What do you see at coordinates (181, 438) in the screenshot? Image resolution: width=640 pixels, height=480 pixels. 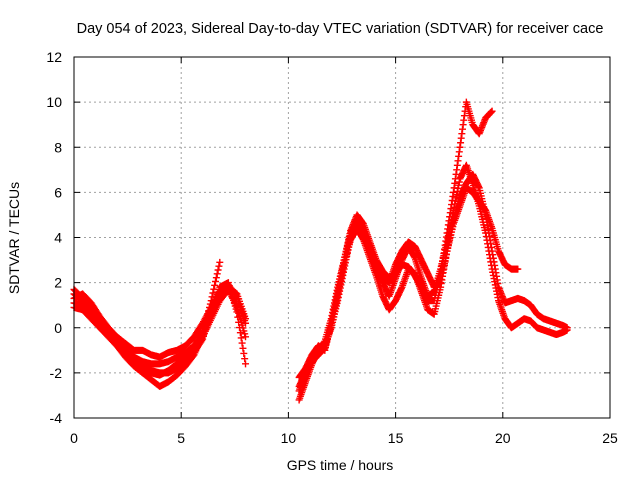 I see `x-tick-label: 5` at bounding box center [181, 438].